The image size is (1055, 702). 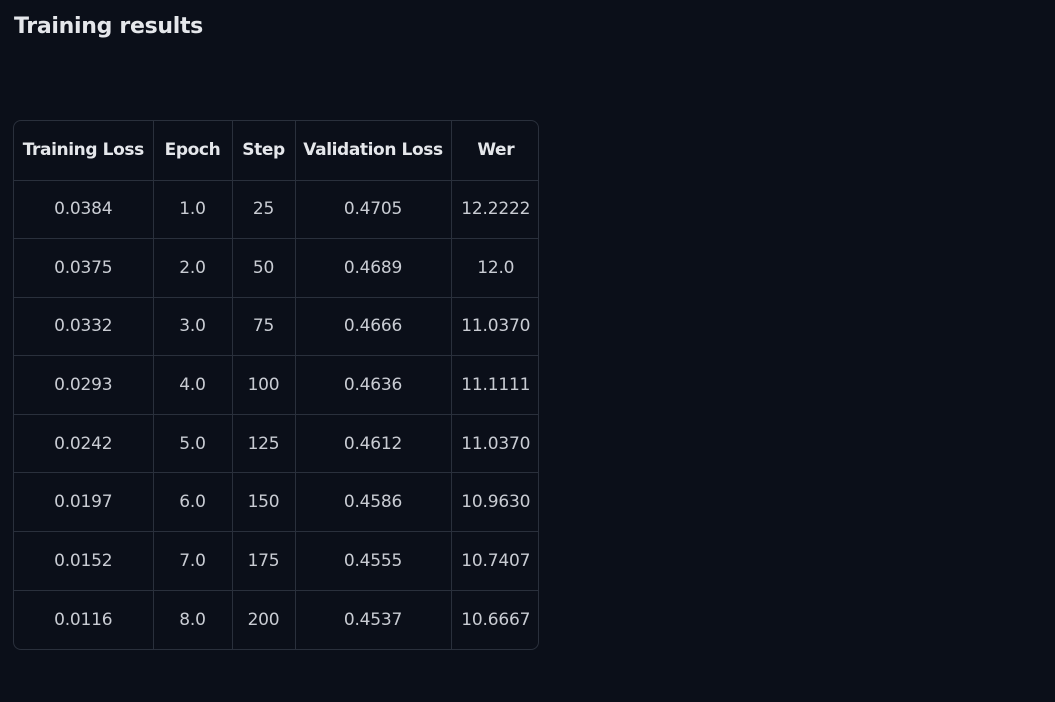 I want to click on table-row: 0.0152 7.0 175 0.4555 10.7407, so click(x=276, y=561).